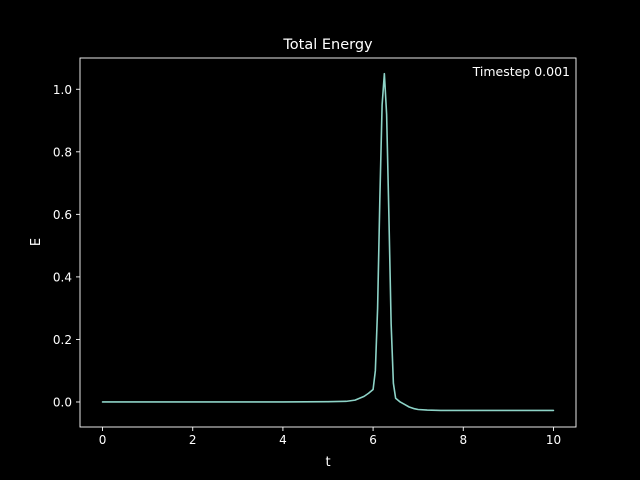  I want to click on x-tick-label: 10, so click(553, 440).